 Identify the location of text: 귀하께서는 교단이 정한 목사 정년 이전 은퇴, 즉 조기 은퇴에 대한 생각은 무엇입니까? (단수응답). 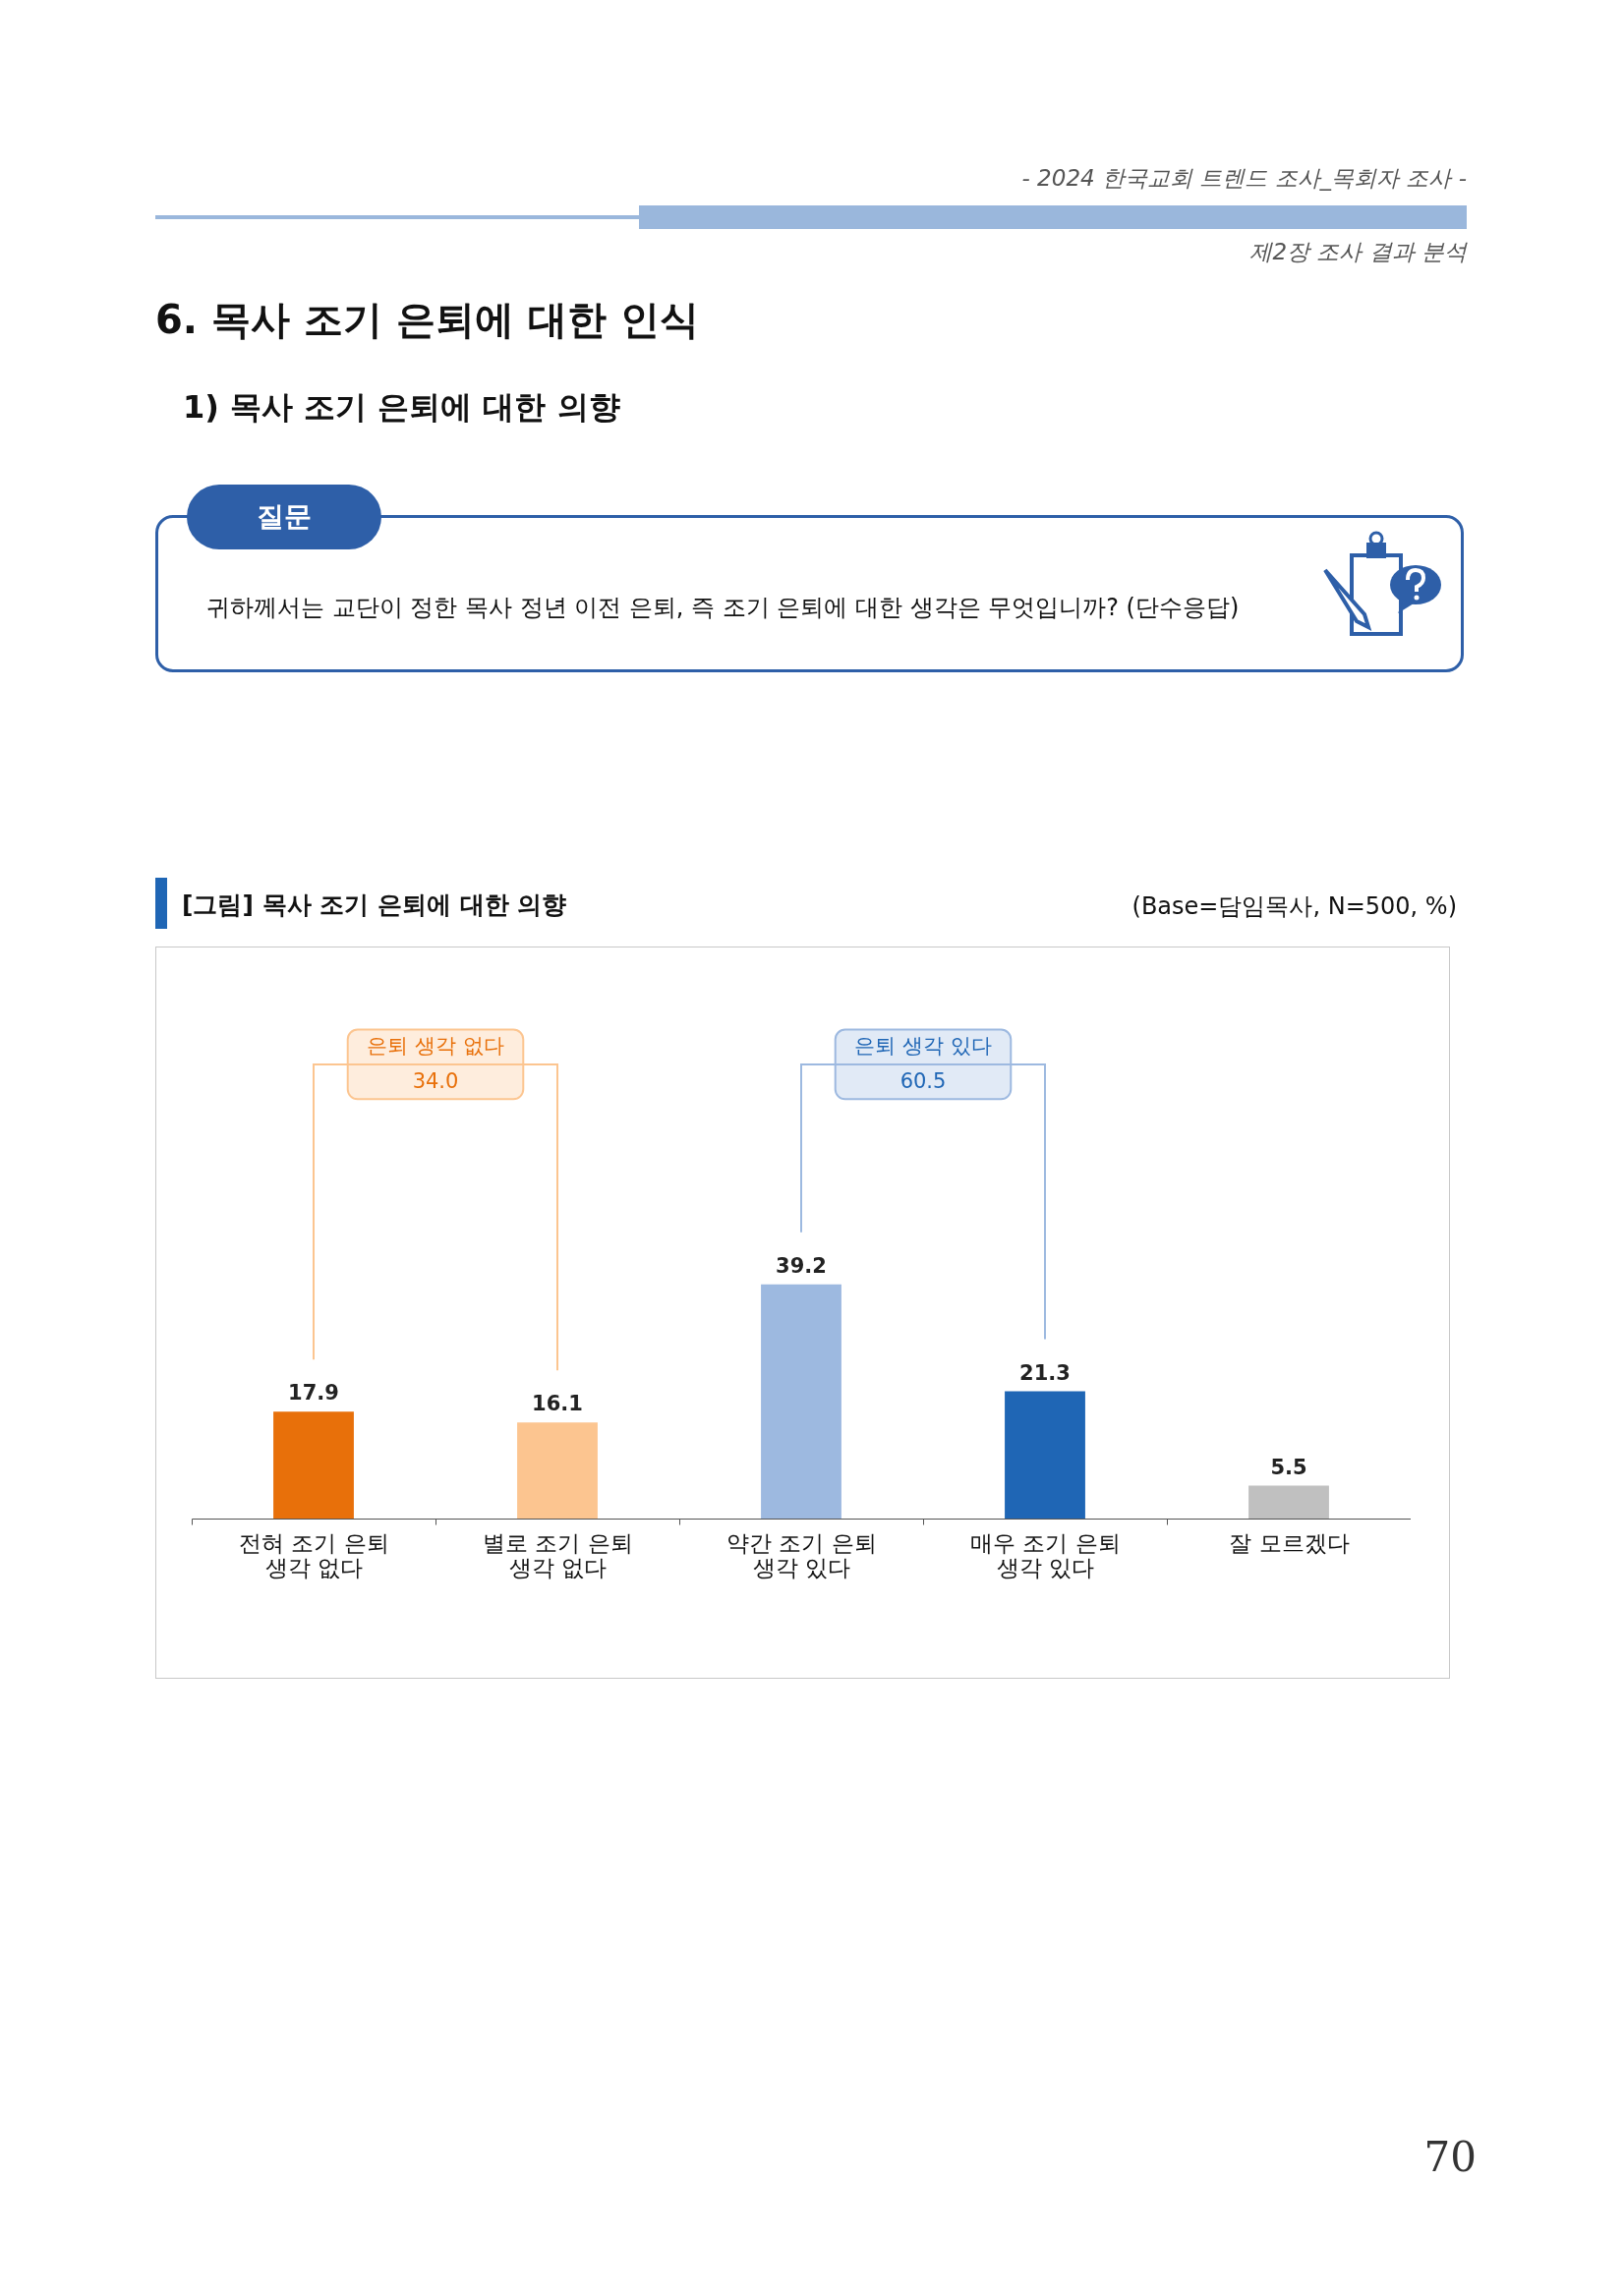
(723, 608).